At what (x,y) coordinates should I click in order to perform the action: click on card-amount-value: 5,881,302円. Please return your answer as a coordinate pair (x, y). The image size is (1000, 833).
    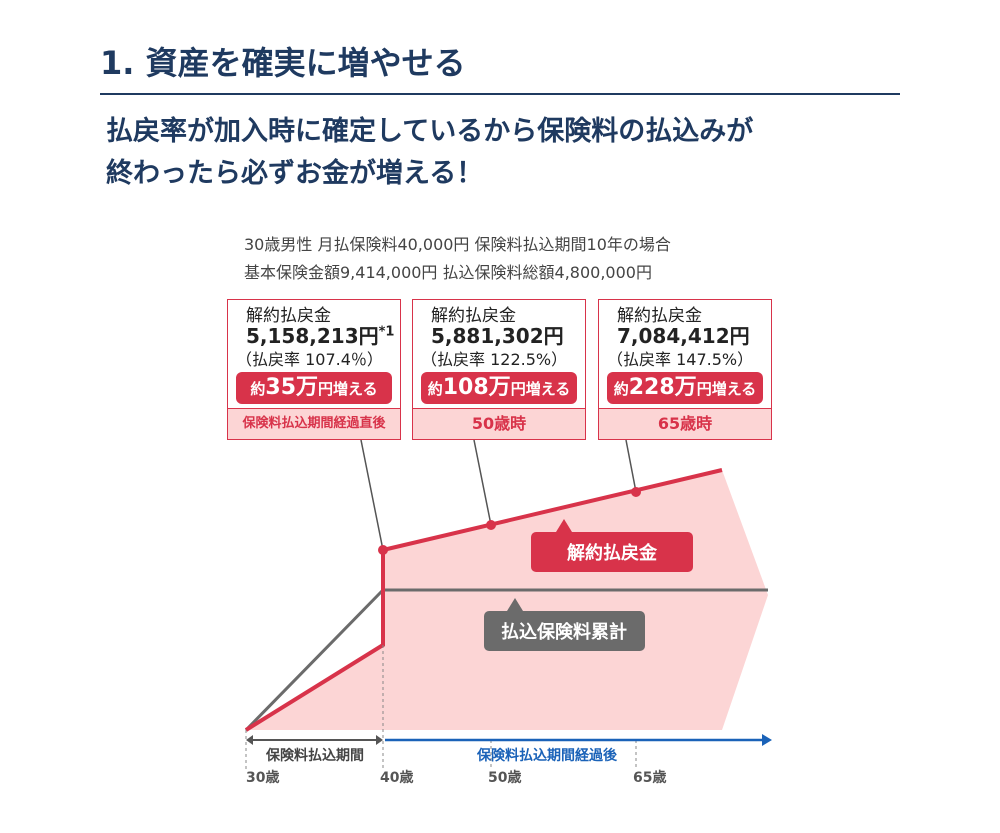
    Looking at the image, I should click on (497, 336).